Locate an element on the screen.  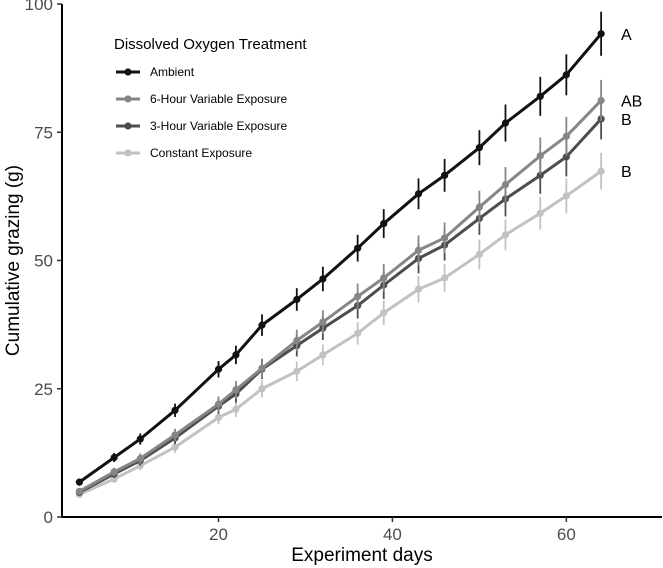
legend-item: 3-Hour Variable Exposure is located at coordinates (202, 126).